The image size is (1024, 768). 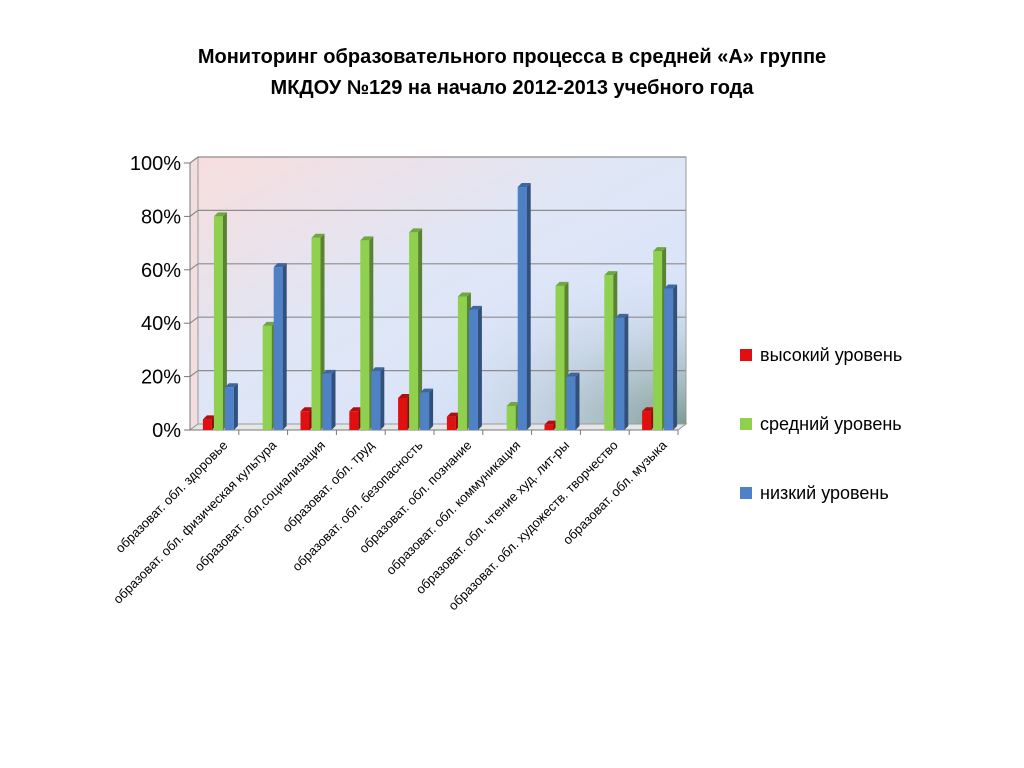 I want to click on chart-side-wall, so click(x=194, y=293).